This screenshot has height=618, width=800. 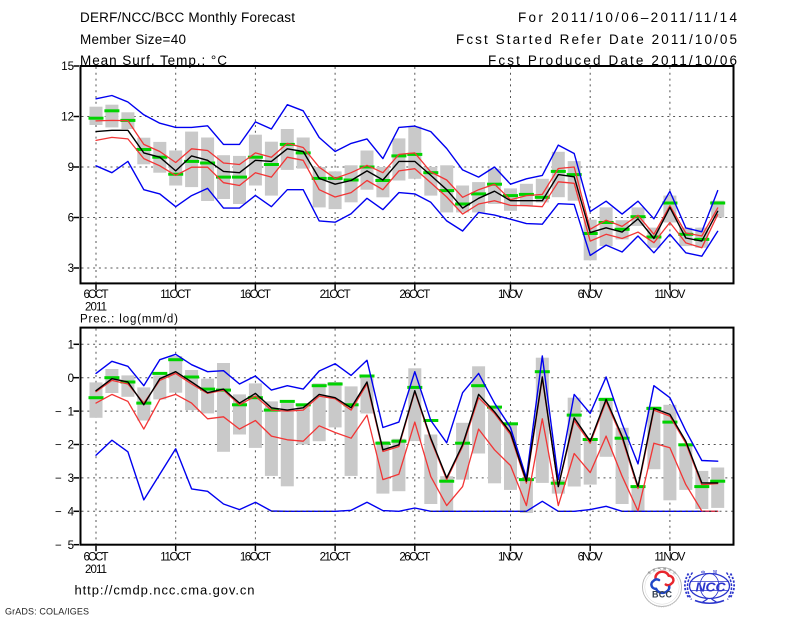 I want to click on svg-text: 9, so click(x=71, y=168).